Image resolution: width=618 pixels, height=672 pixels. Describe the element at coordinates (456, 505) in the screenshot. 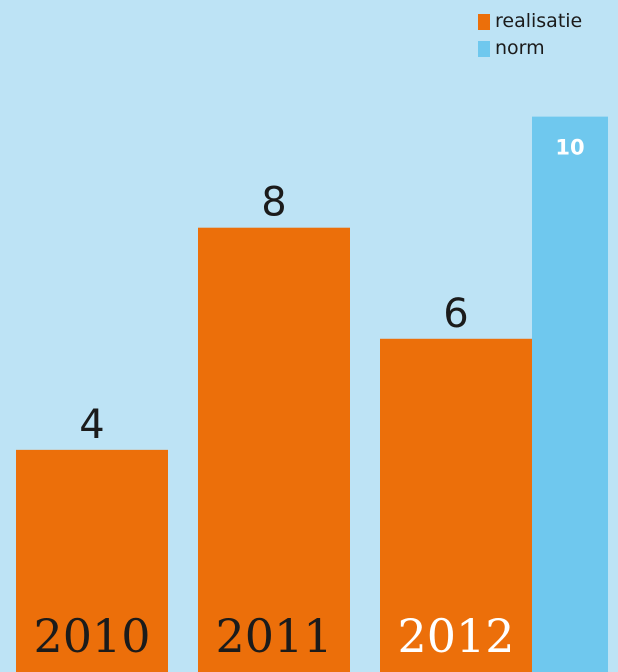

I see `bar-realisatie-2012` at that location.